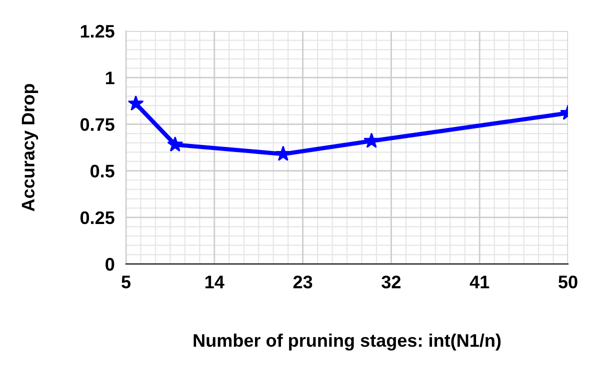  I want to click on x-tick-label: 14, so click(214, 282).